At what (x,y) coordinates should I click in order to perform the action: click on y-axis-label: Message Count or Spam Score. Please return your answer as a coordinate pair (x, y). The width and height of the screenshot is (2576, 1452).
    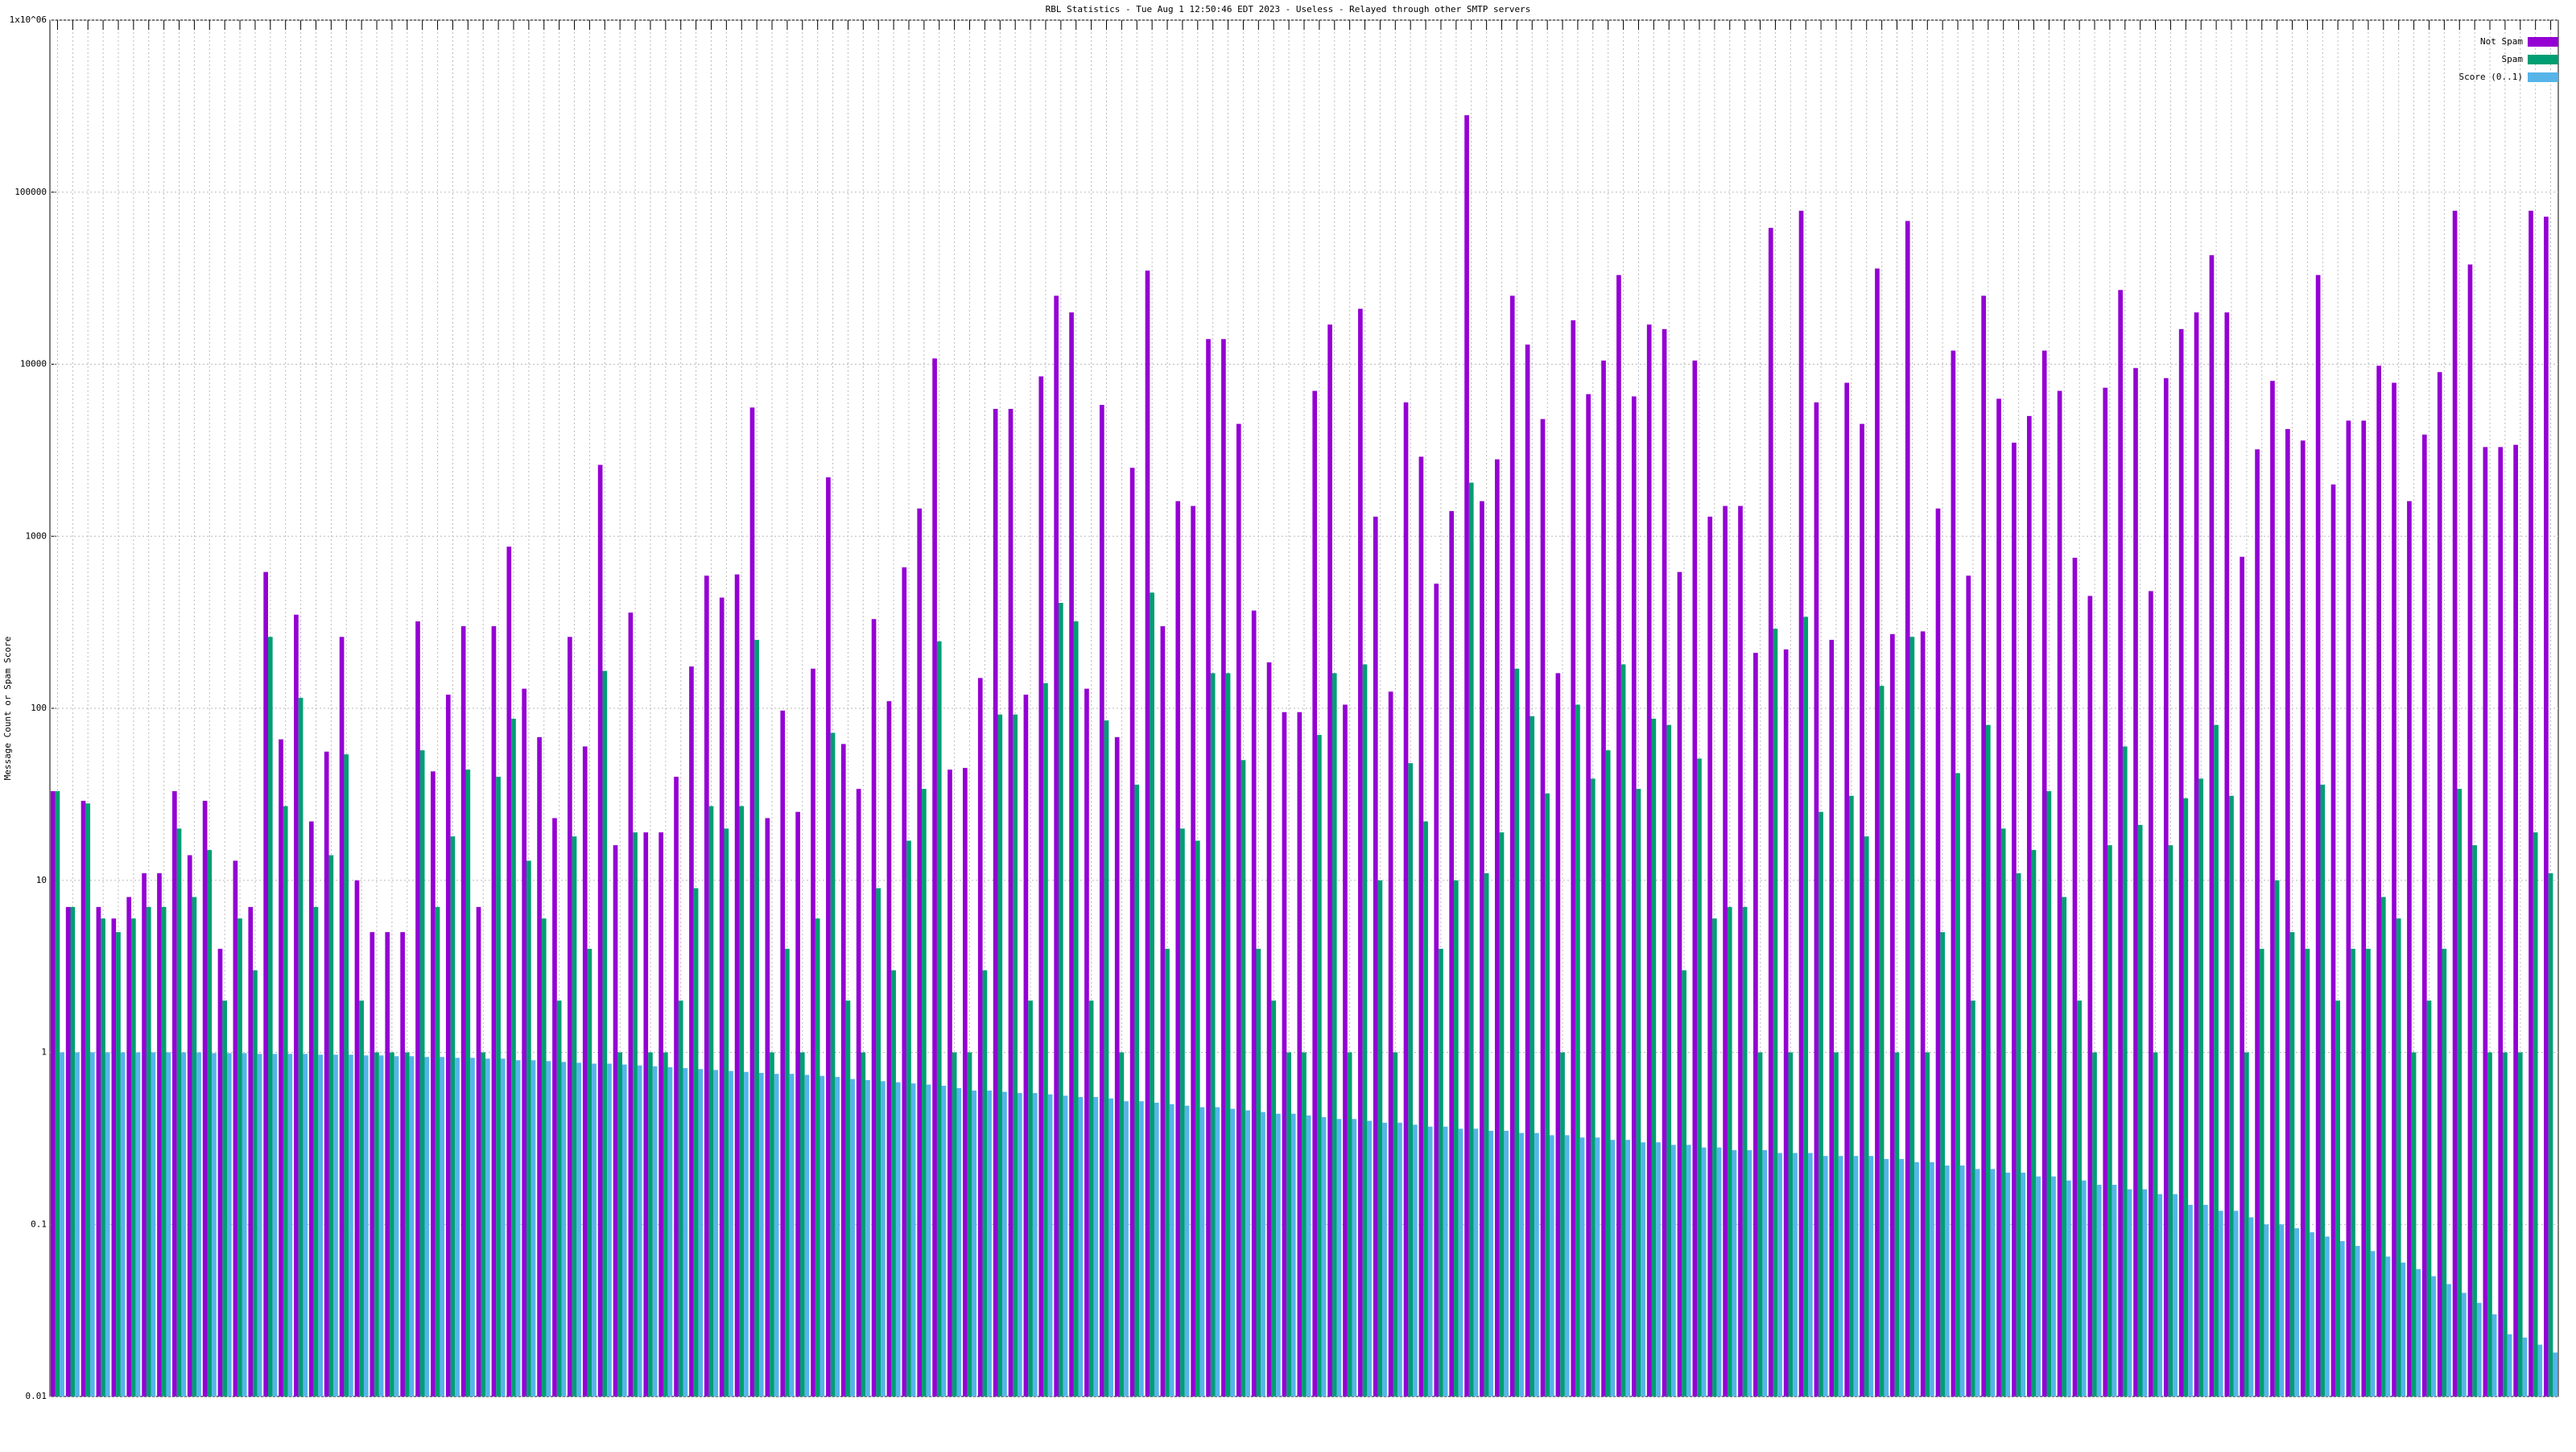
    Looking at the image, I should click on (7, 709).